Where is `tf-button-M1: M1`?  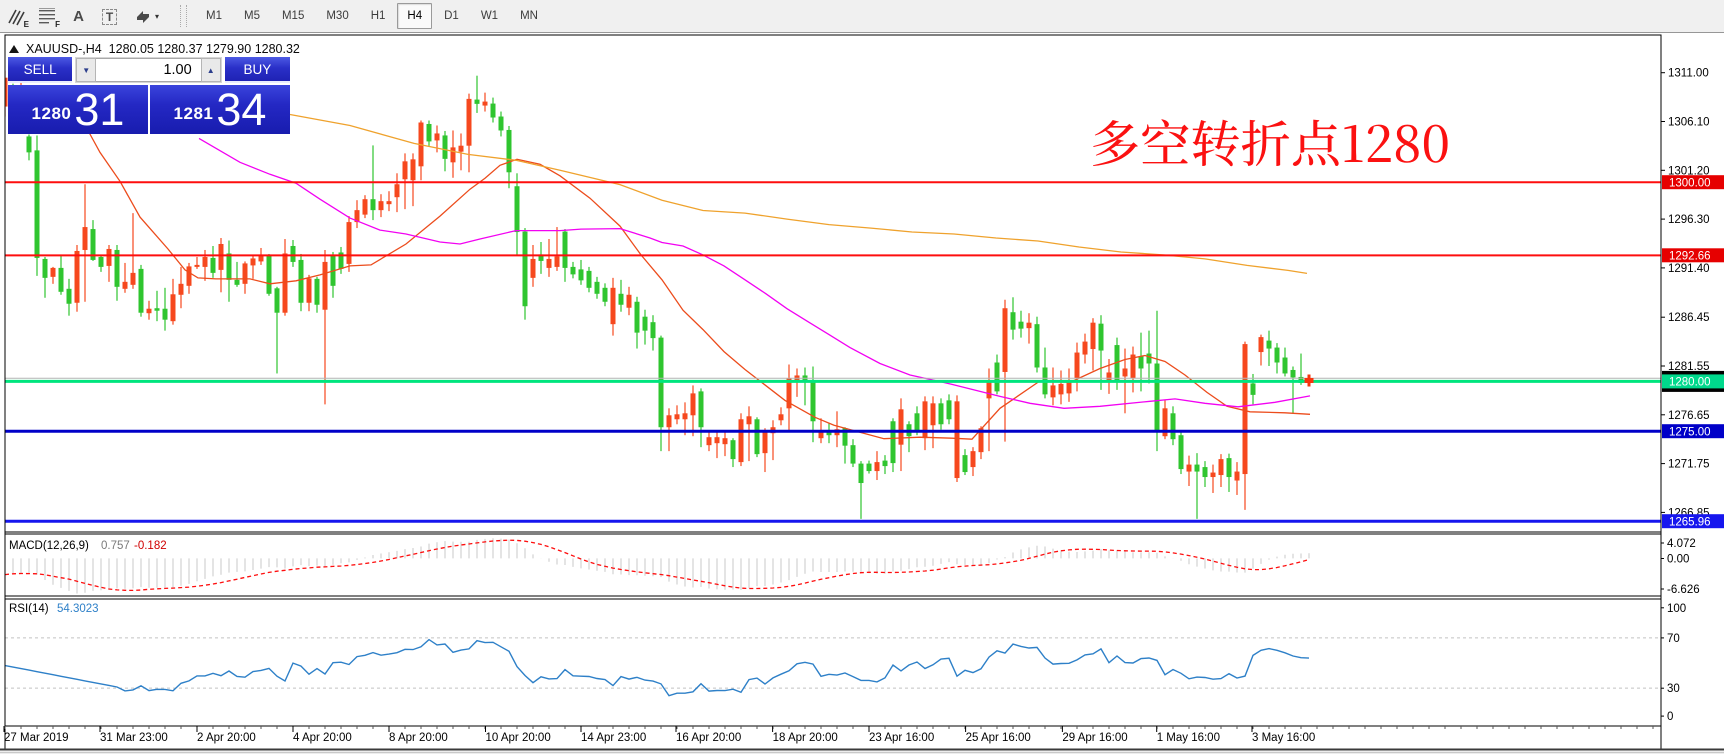
tf-button-M1: M1 is located at coordinates (214, 16).